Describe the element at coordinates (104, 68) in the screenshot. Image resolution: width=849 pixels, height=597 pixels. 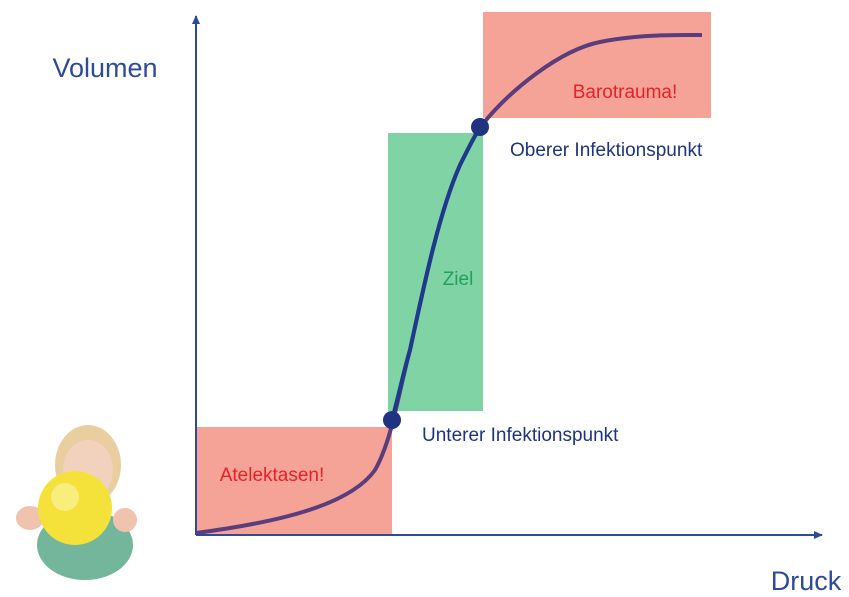
I see `y-axis-title: Volumen` at that location.